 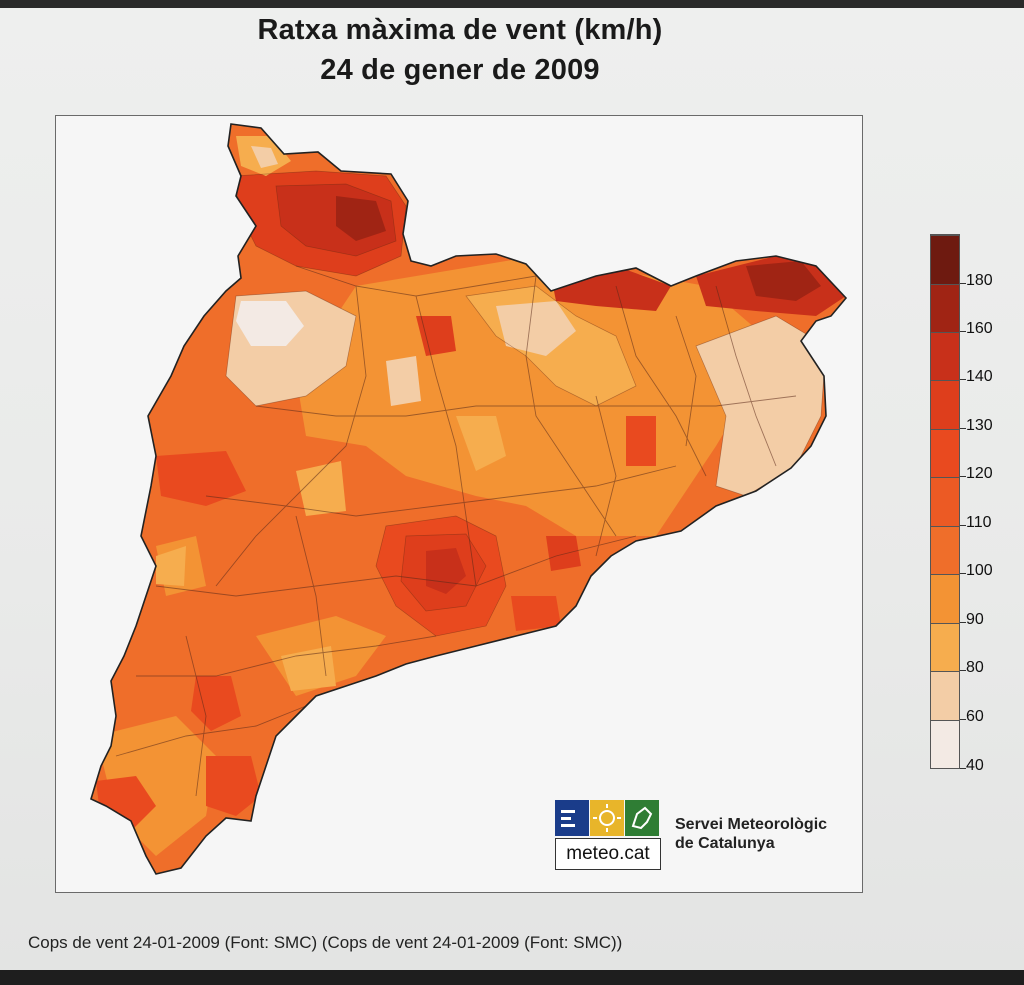 I want to click on field-60-80-inner, so click(x=403, y=381).